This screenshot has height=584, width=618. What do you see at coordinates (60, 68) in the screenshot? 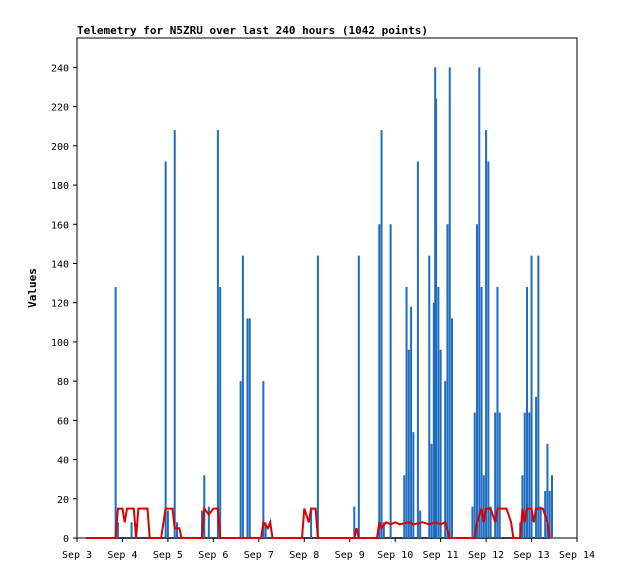
I see `y-tick-label: 240` at bounding box center [60, 68].